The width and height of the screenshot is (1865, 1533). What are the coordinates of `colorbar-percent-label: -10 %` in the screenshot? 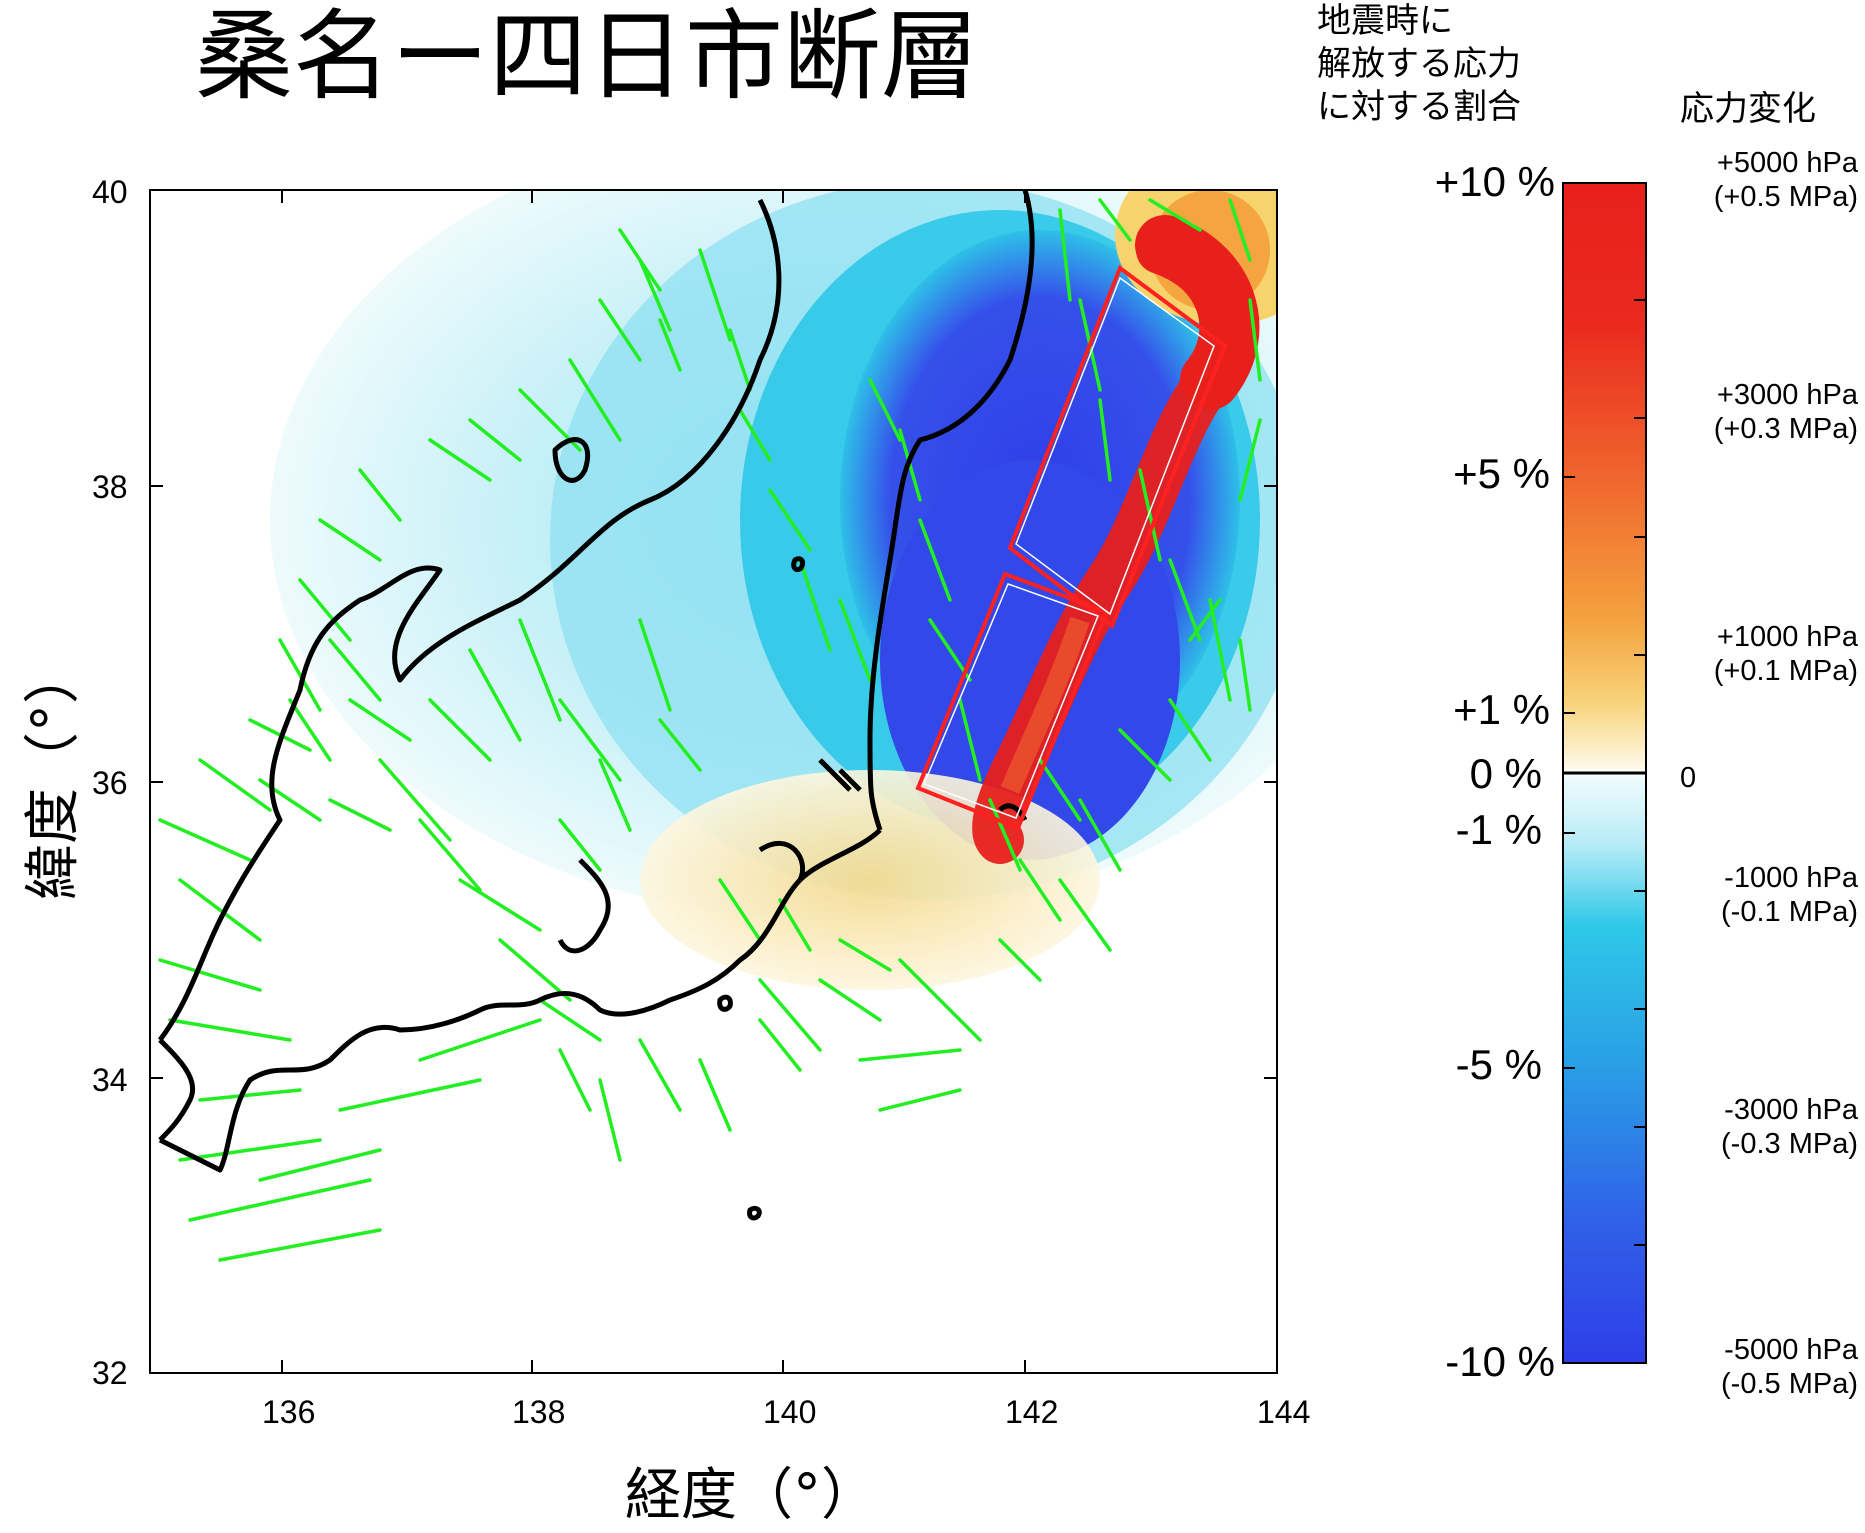 It's located at (1425, 1362).